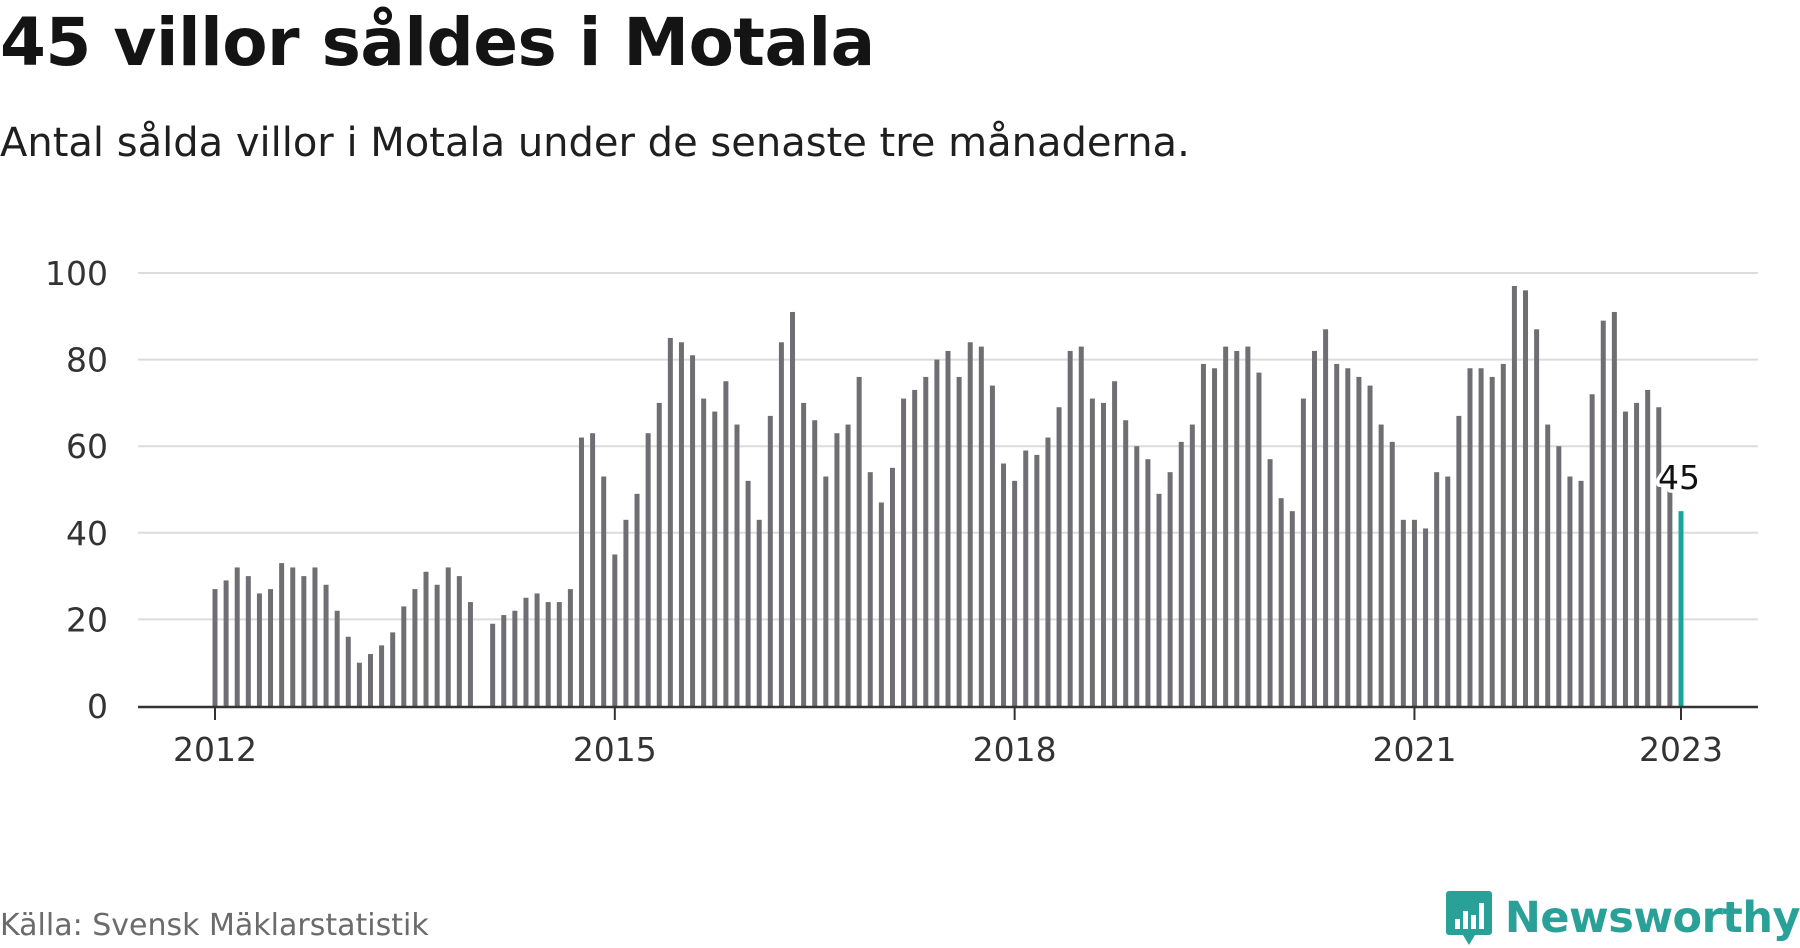  What do you see at coordinates (615, 749) in the screenshot?
I see `x-tick-label: 2015` at bounding box center [615, 749].